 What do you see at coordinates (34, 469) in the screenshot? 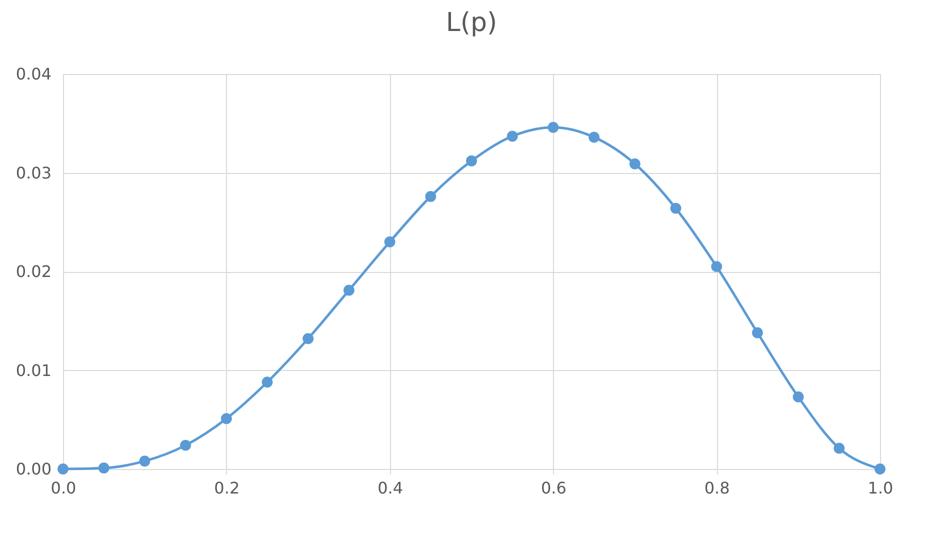
I see `y-tick-label: 0.00` at bounding box center [34, 469].